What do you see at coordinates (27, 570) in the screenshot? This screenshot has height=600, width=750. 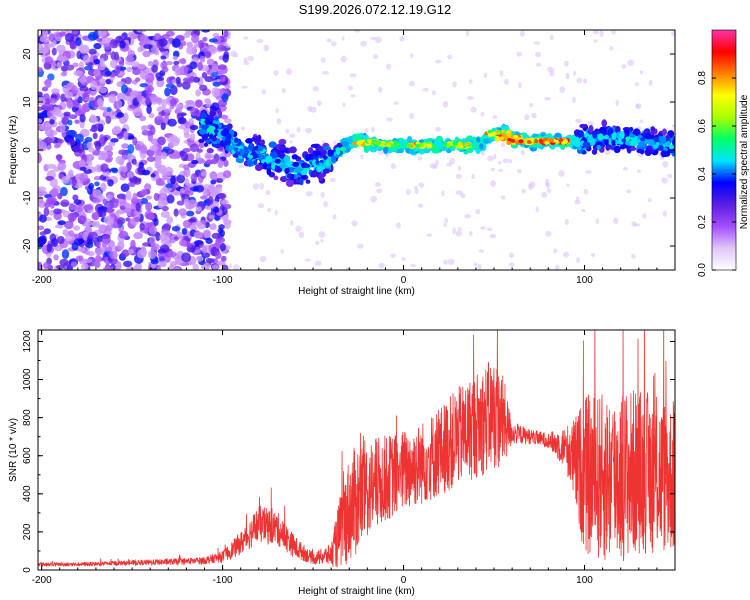 I see `y-tick-label: 0` at bounding box center [27, 570].